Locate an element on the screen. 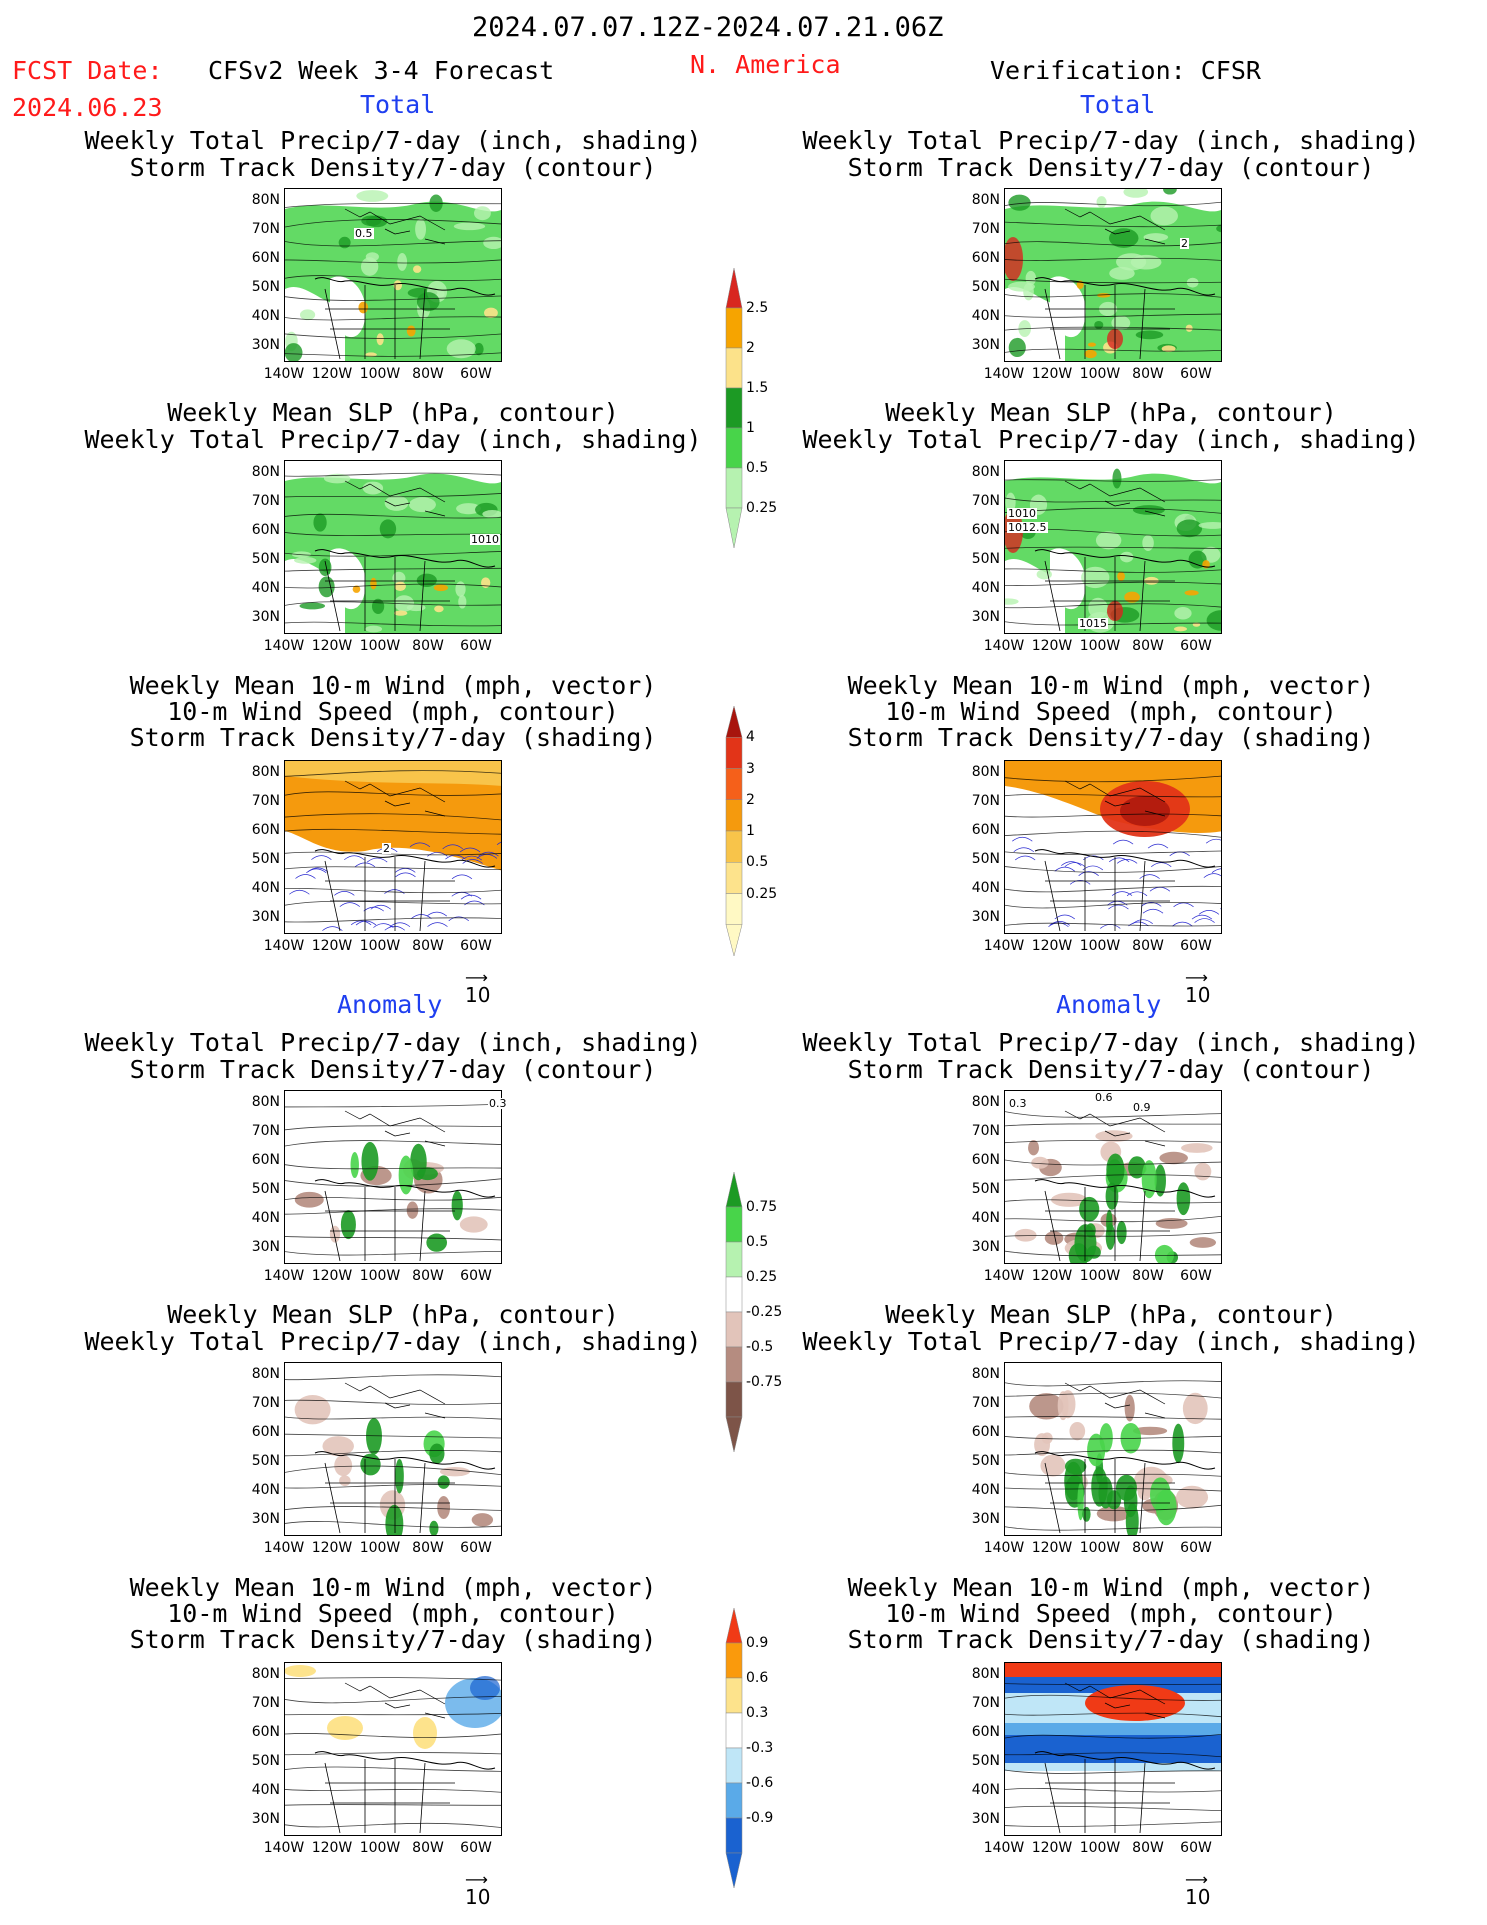 The image size is (1487, 1925). fcst-slp-total-map is located at coordinates (393, 547).